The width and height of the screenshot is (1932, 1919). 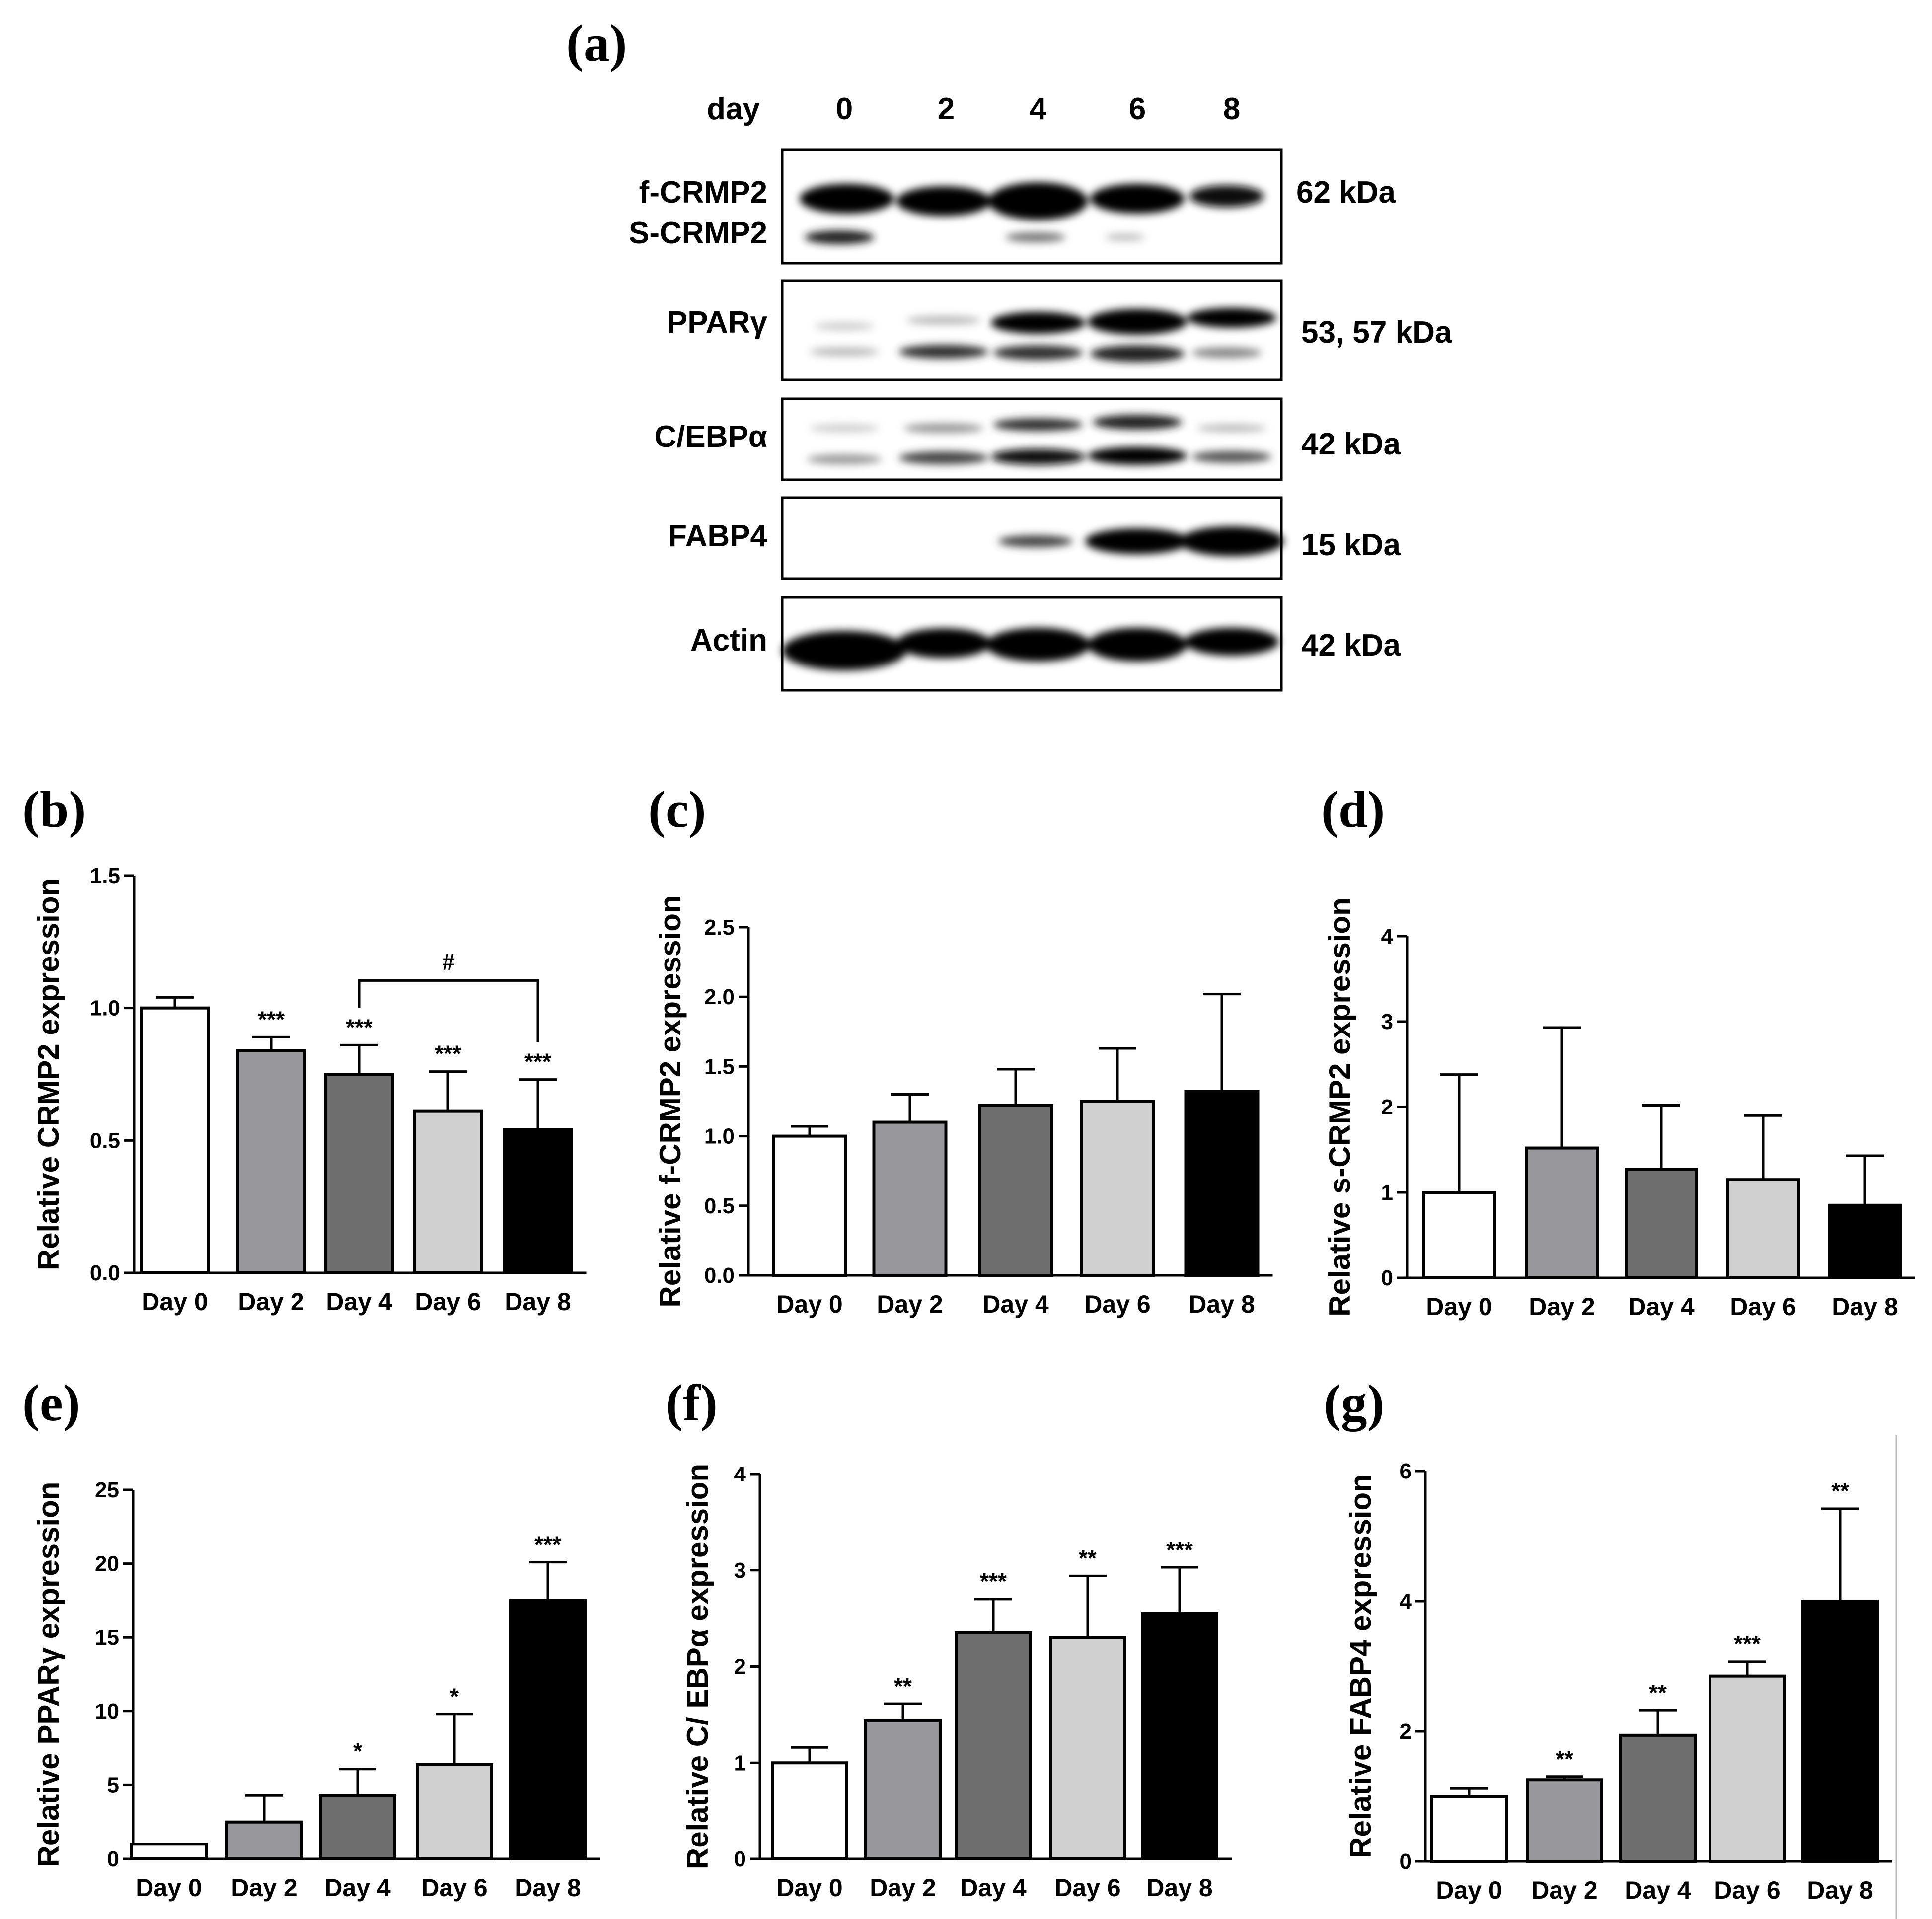 I want to click on panel-d-label: (d), so click(x=1353, y=809).